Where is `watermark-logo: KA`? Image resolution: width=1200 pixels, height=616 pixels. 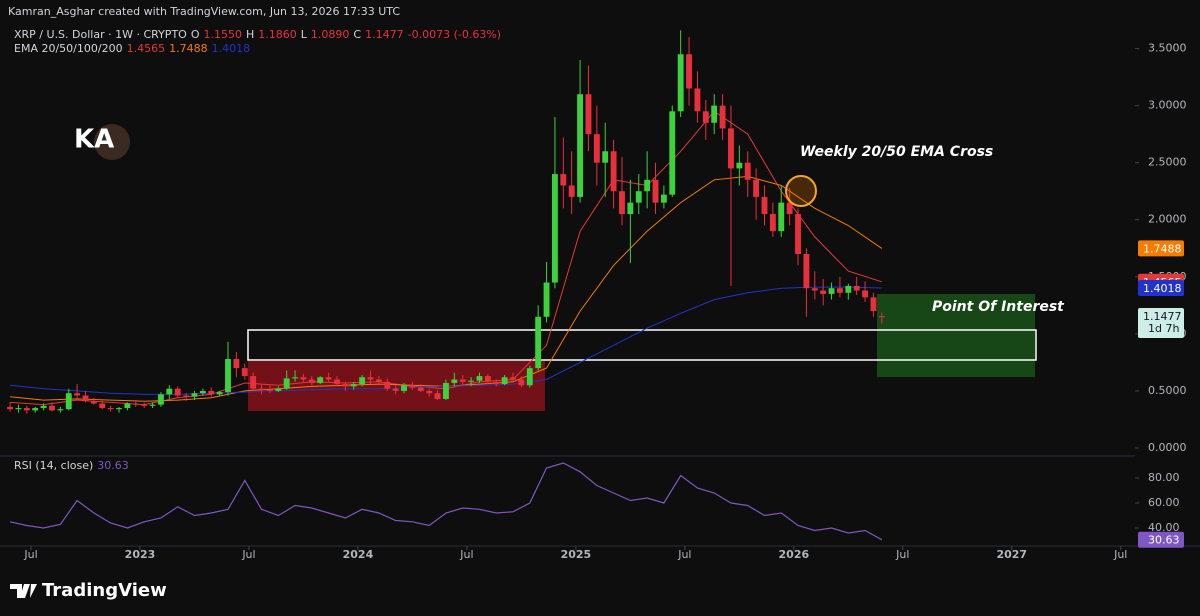 watermark-logo: KA is located at coordinates (102, 142).